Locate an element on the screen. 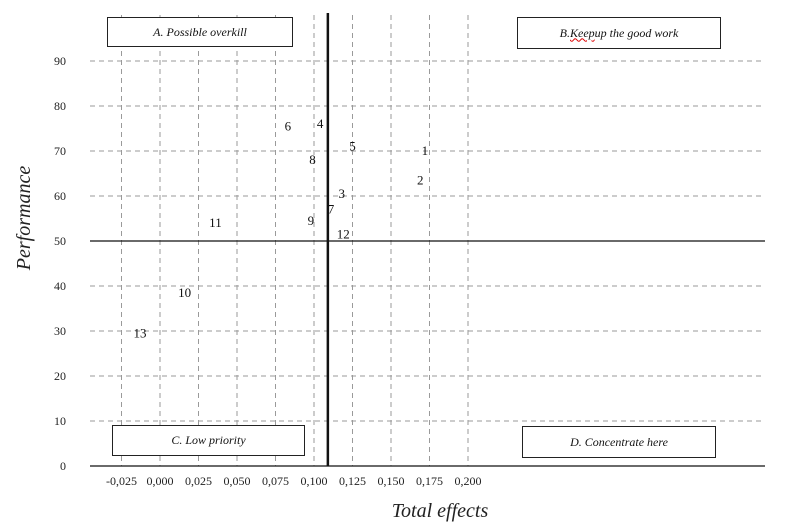 This screenshot has height=527, width=785. quadrant-c-label: C. Low priority is located at coordinates (208, 440).